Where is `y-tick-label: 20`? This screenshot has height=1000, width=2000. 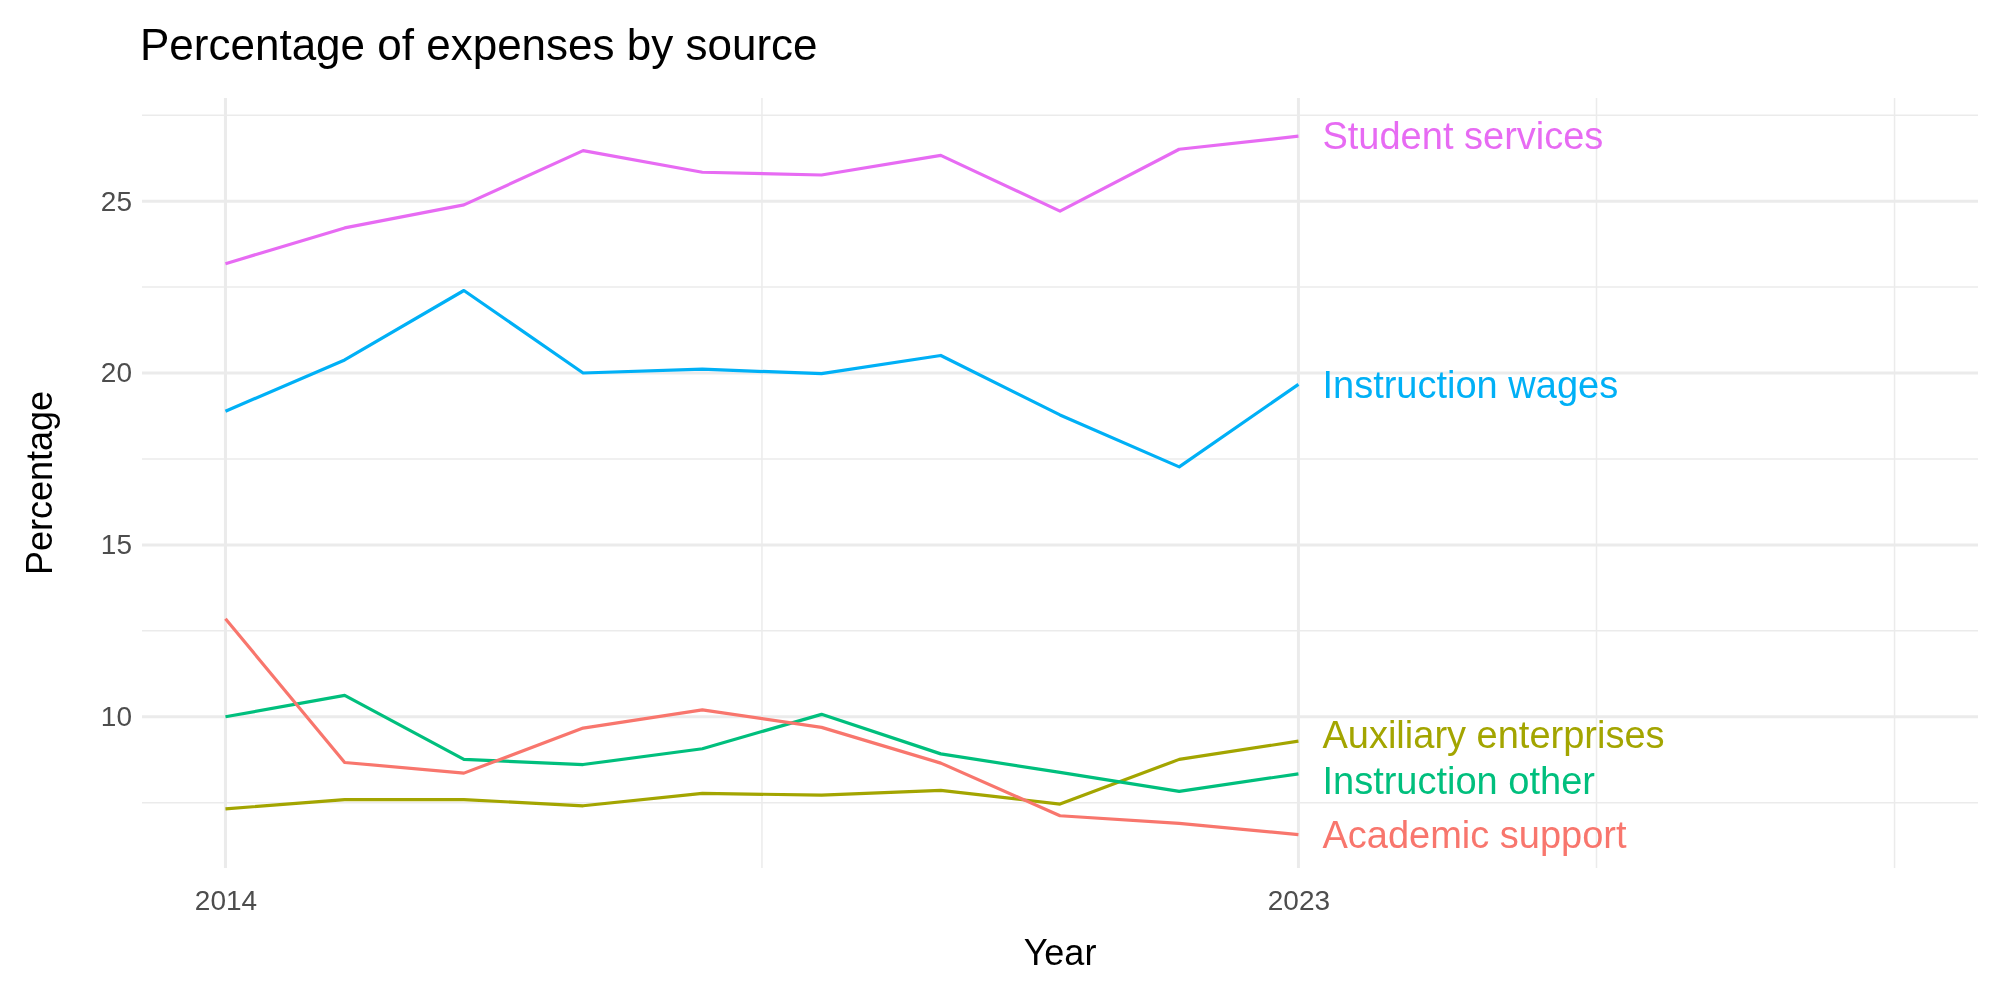 y-tick-label: 20 is located at coordinates (116, 373).